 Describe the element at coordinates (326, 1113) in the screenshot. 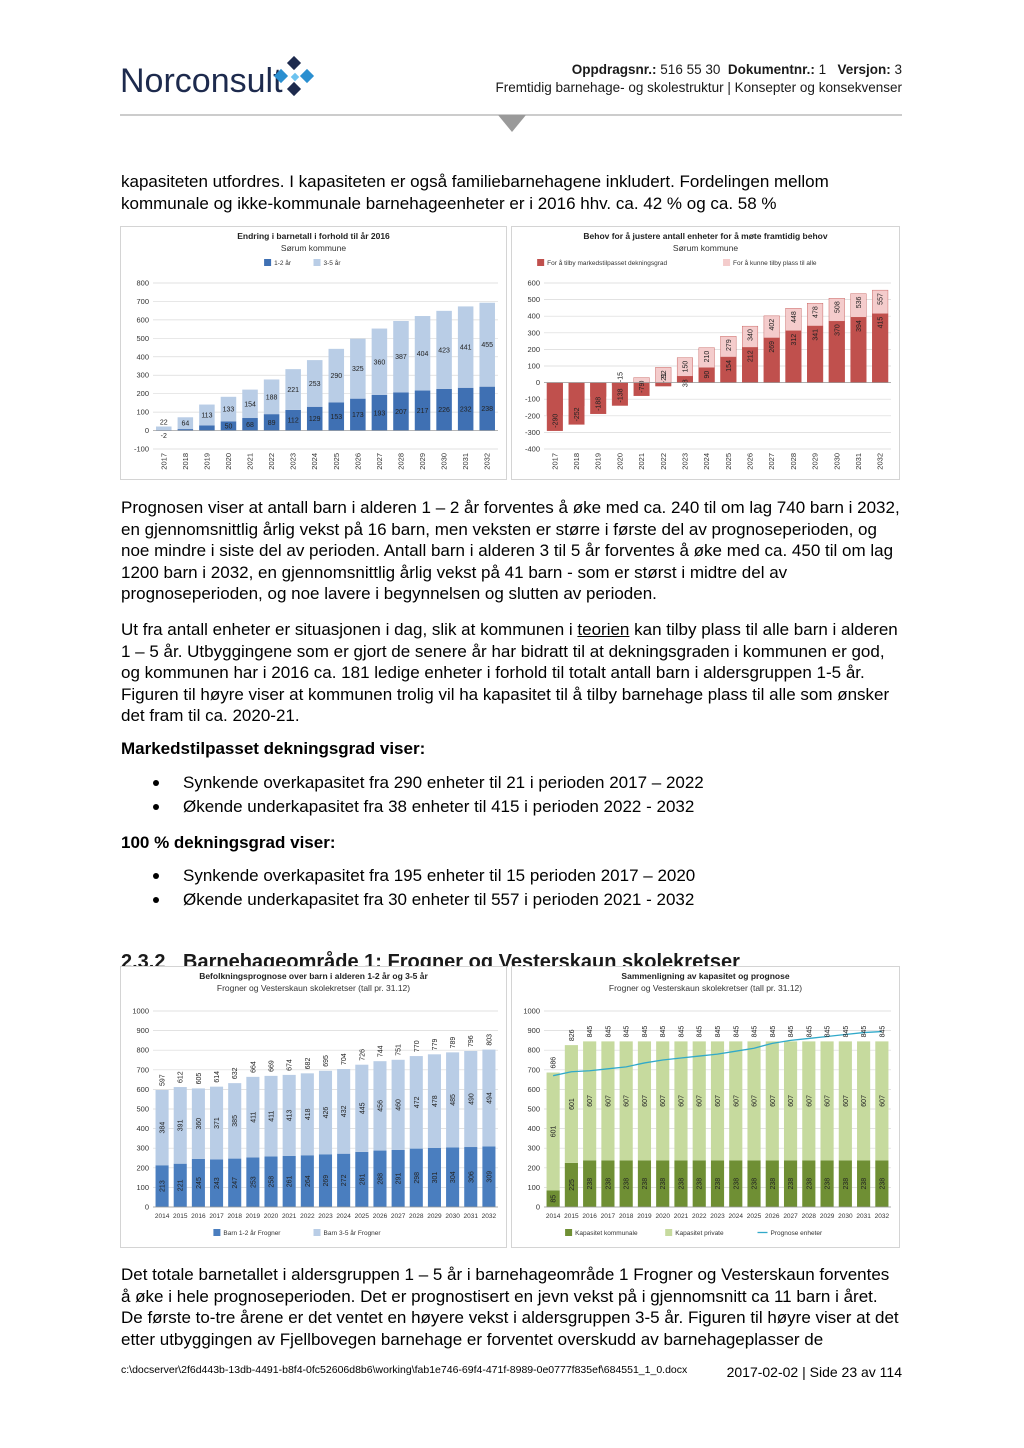

I see `value-label: 426` at that location.